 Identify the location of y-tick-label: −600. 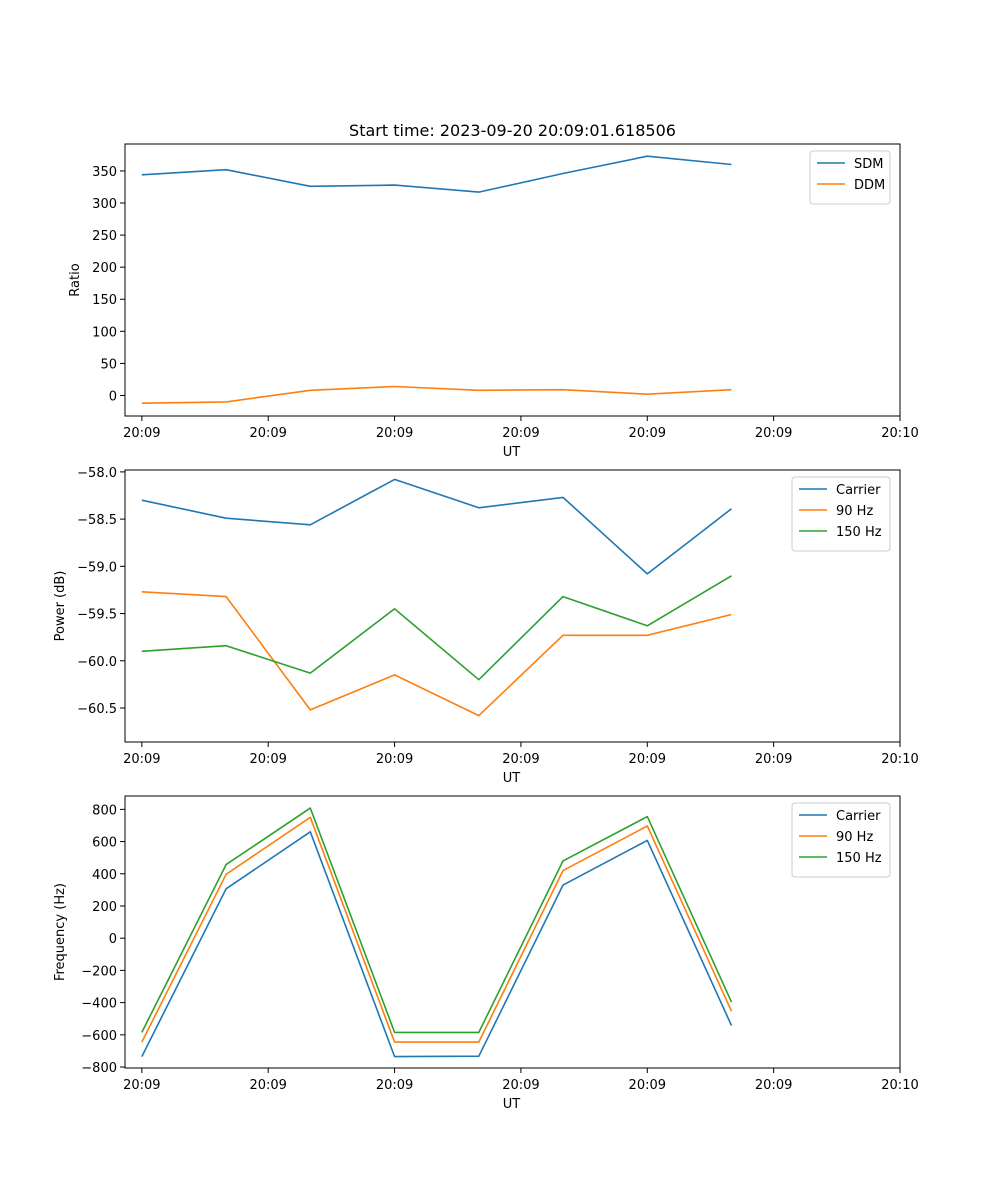
(99, 1036).